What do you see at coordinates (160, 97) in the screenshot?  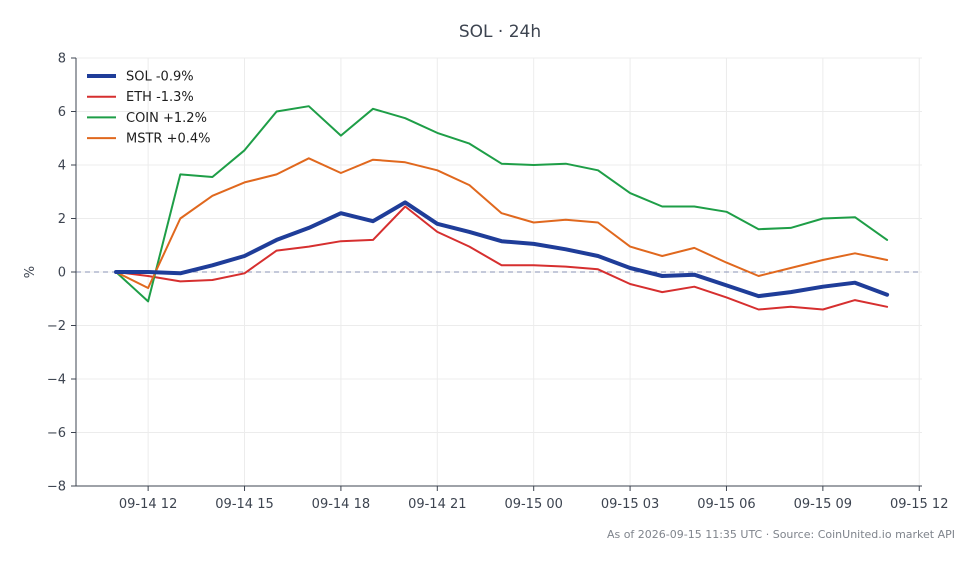 I see `legend-label: ETH -1.3%` at bounding box center [160, 97].